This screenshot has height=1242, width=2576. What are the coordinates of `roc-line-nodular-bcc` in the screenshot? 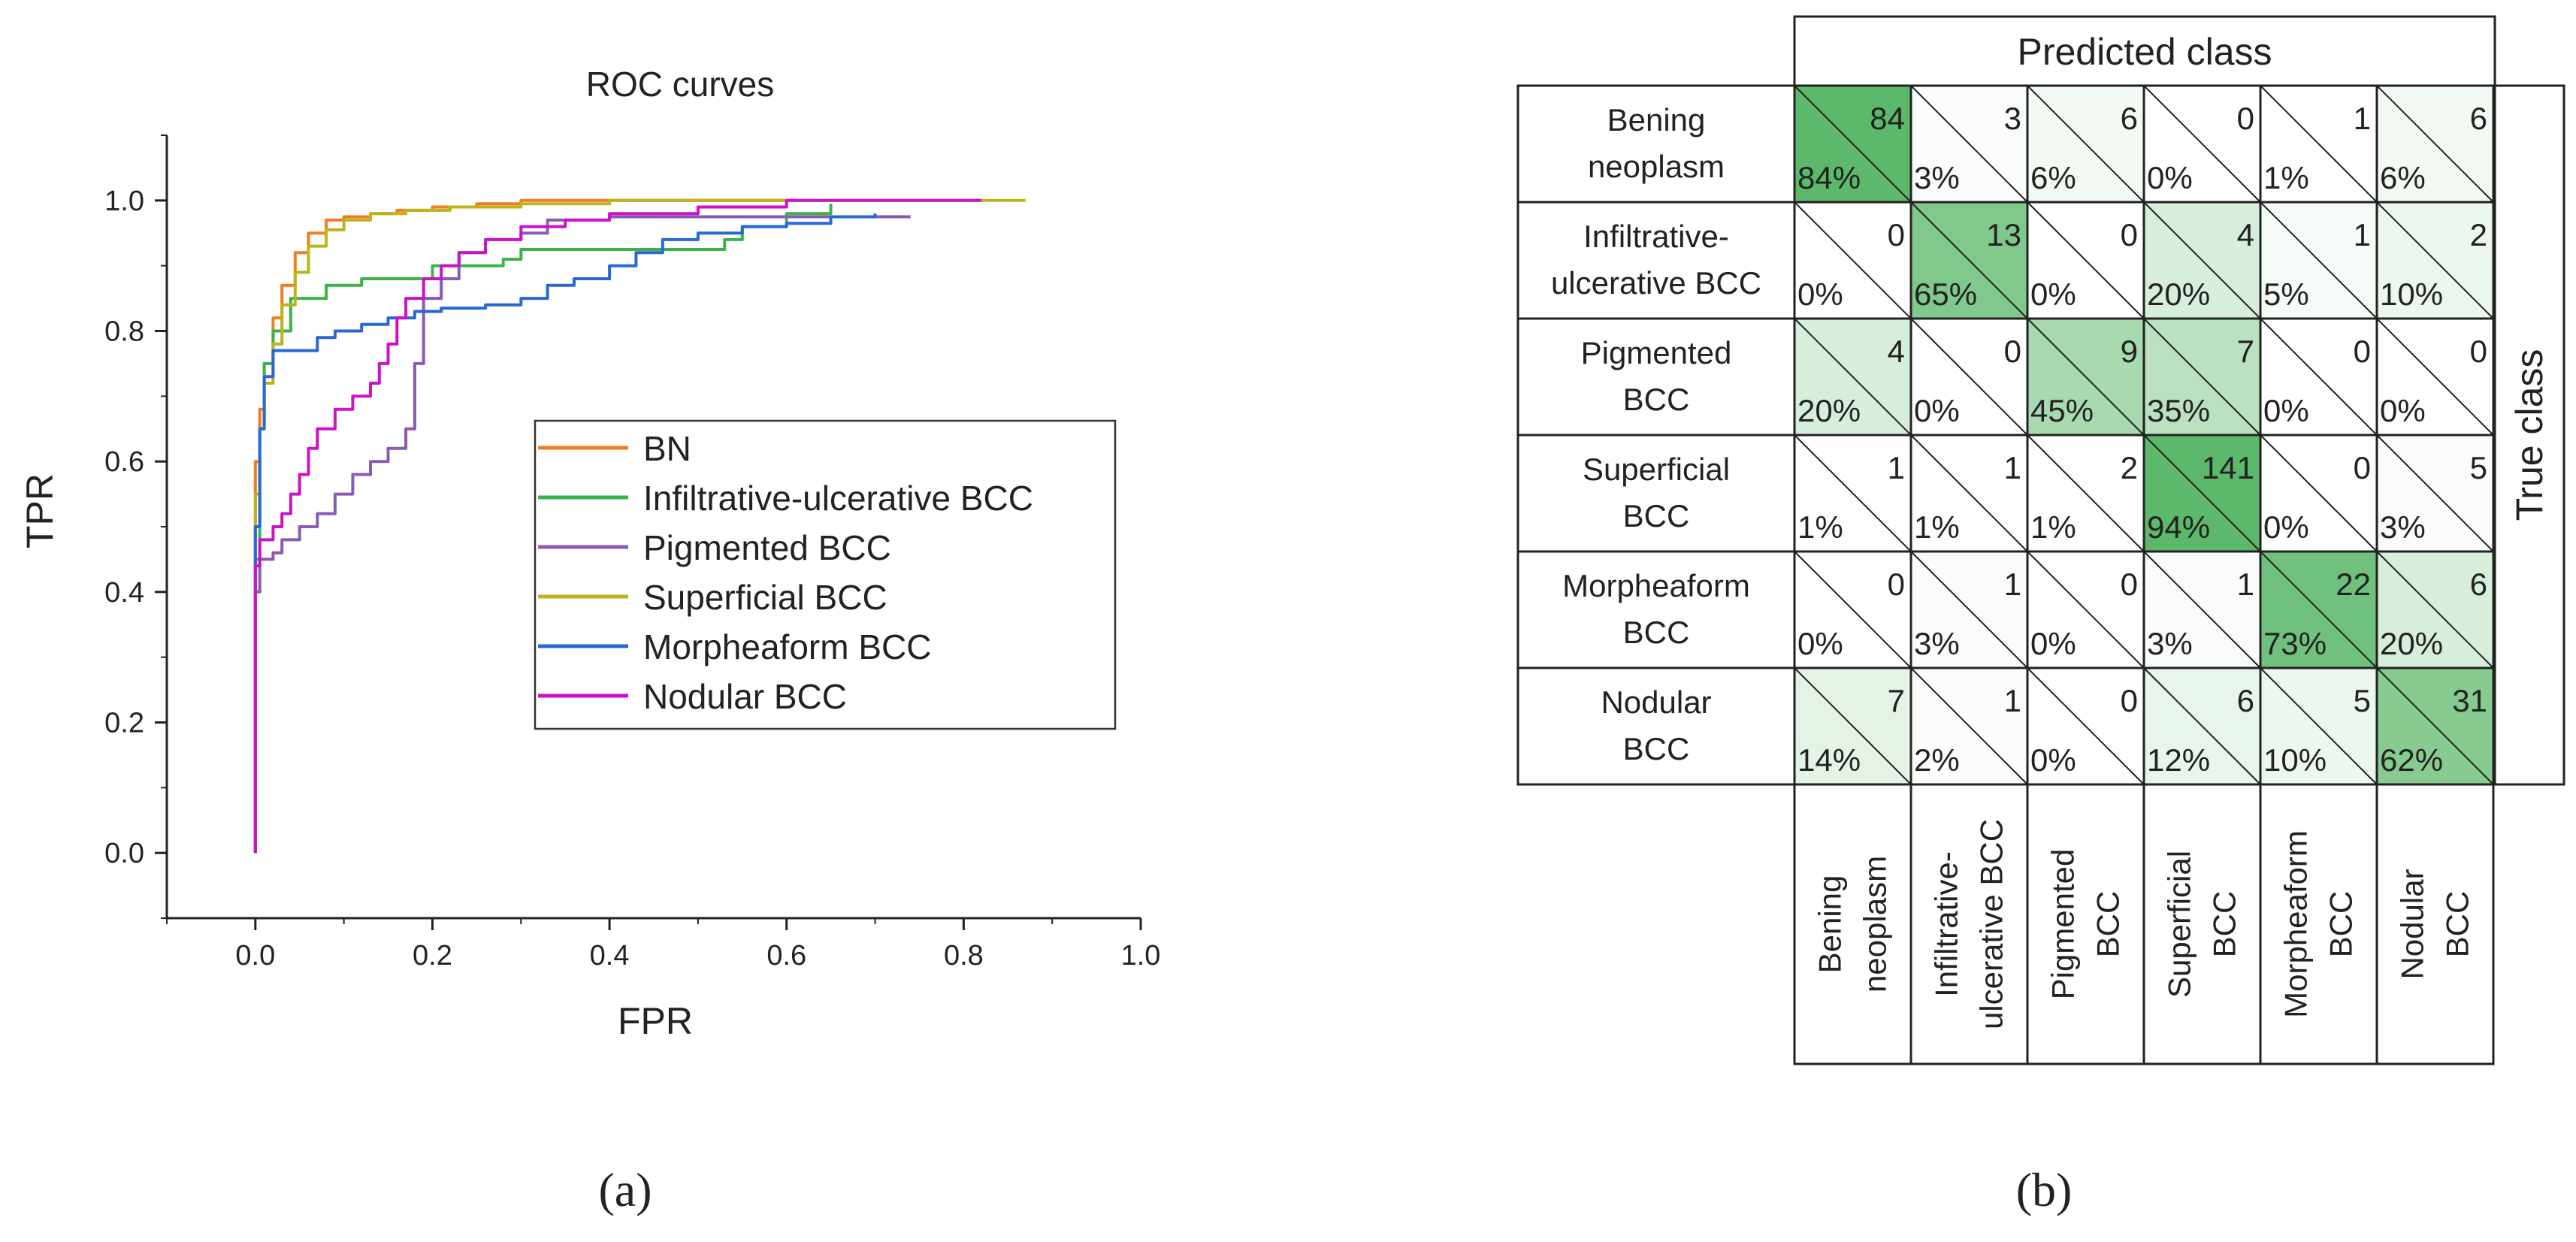 It's located at (617, 526).